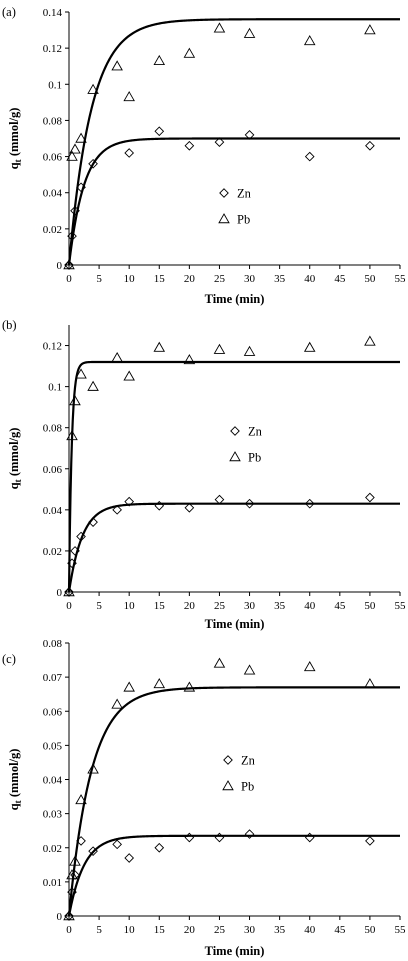  Describe the element at coordinates (9, 325) in the screenshot. I see `panel-label: (b)` at that location.